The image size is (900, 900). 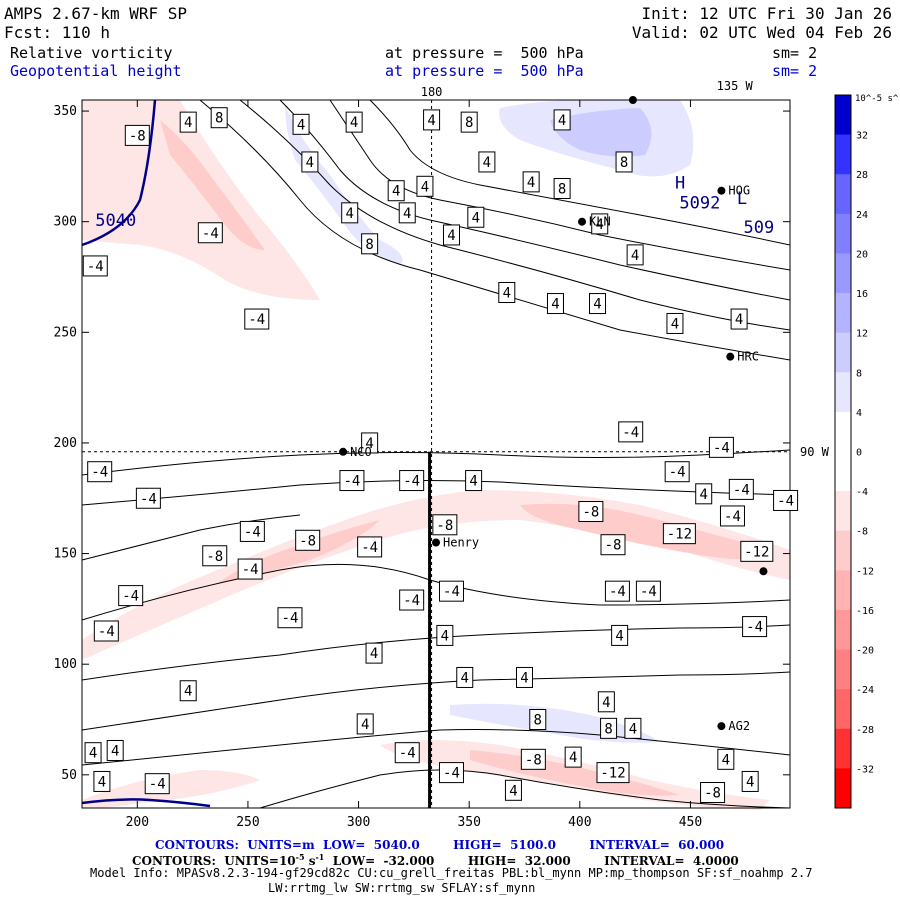 I want to click on high-low-marker: L, so click(x=742, y=199).